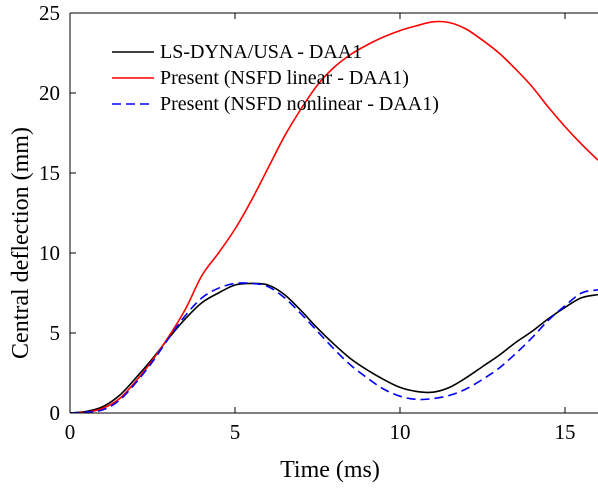  Describe the element at coordinates (55, 413) in the screenshot. I see `y-tick-label: 0` at that location.